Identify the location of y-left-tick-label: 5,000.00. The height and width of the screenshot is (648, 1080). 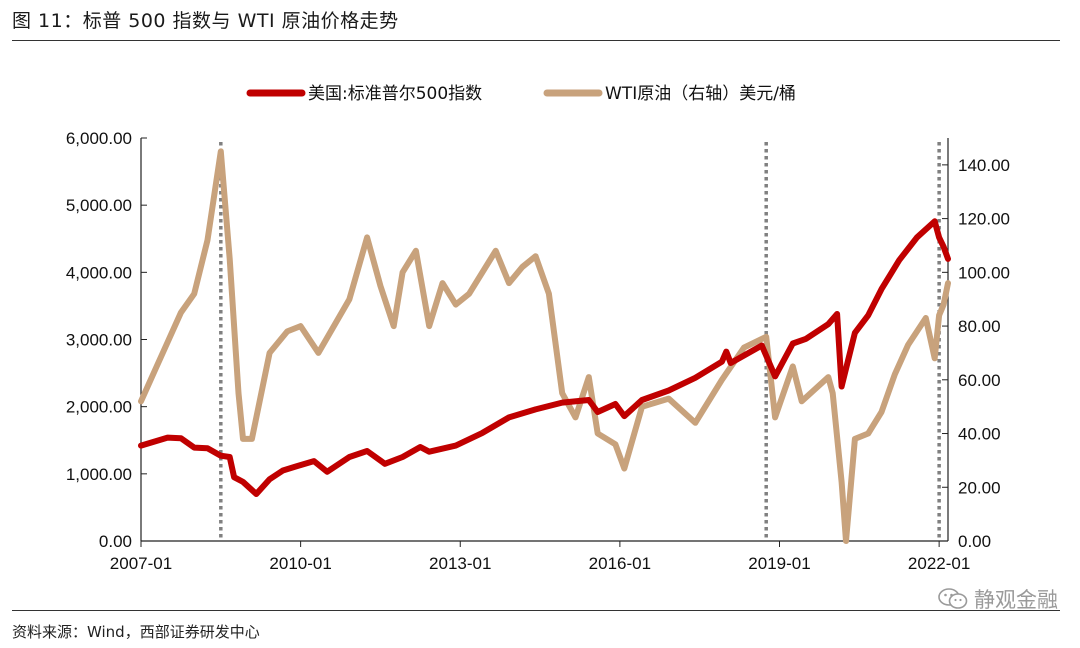
(99, 205).